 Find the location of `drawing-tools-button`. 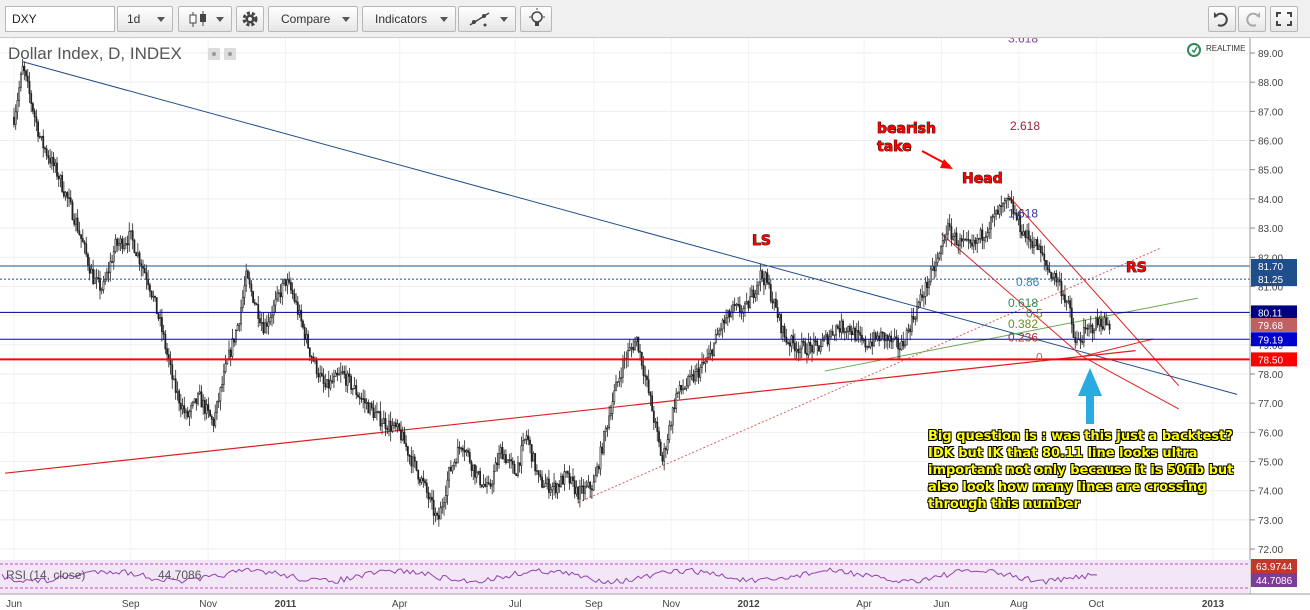

drawing-tools-button is located at coordinates (487, 19).